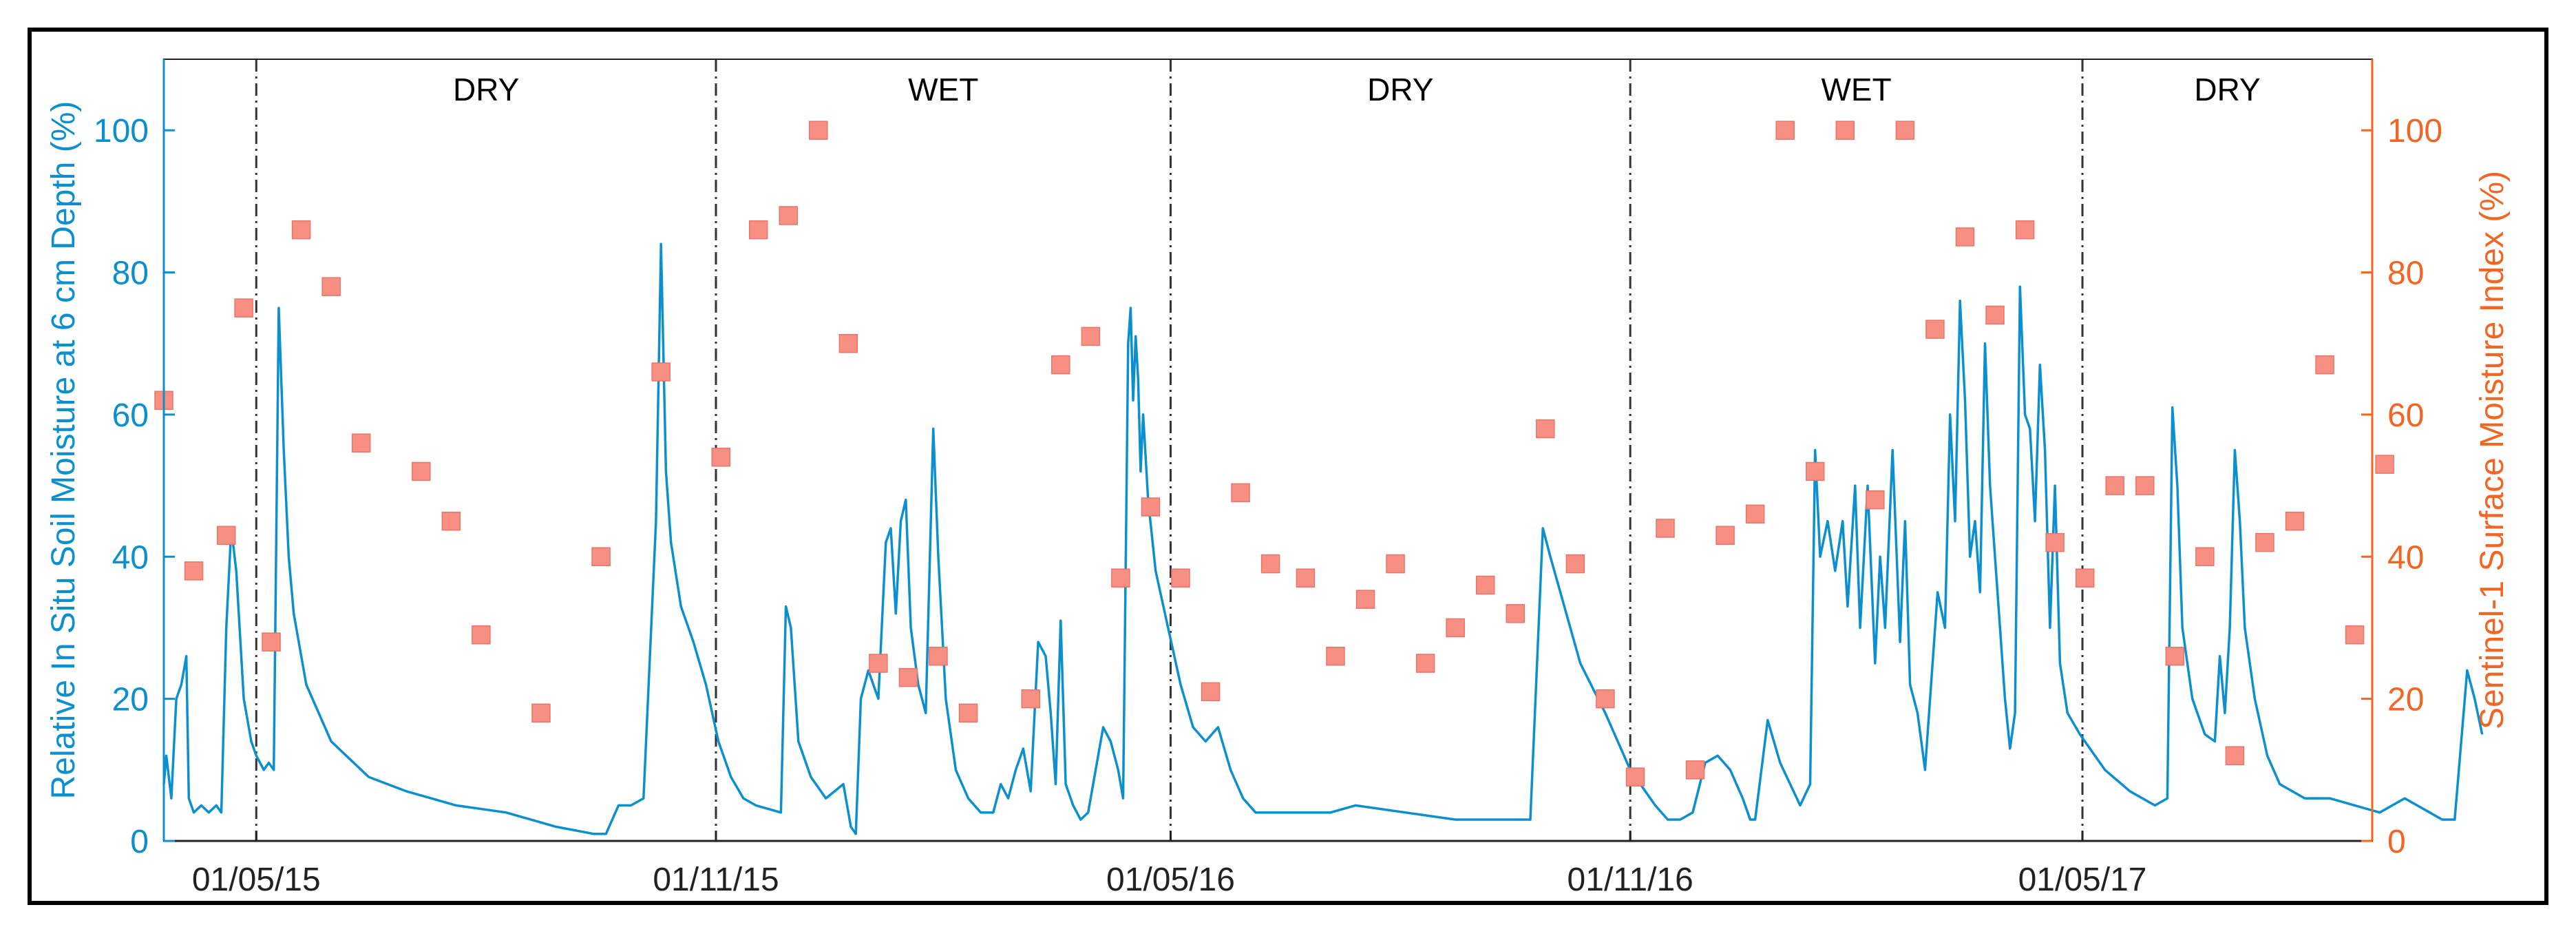  Describe the element at coordinates (131, 700) in the screenshot. I see `y-left-tick-label: 20` at that location.